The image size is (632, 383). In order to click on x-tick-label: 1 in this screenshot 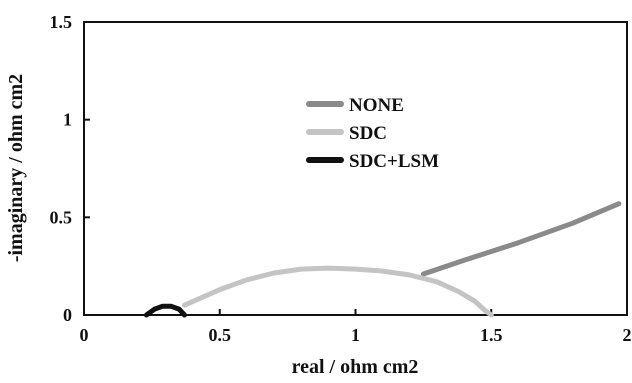, I will do `click(355, 335)`.